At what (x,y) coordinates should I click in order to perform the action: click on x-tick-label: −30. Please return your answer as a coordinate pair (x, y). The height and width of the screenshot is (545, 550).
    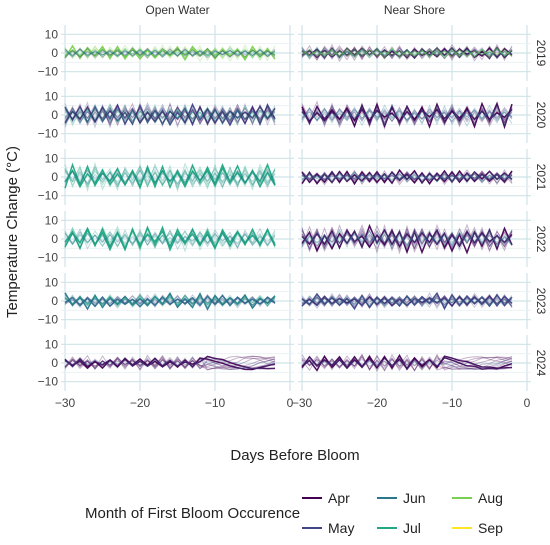
    Looking at the image, I should click on (65, 403).